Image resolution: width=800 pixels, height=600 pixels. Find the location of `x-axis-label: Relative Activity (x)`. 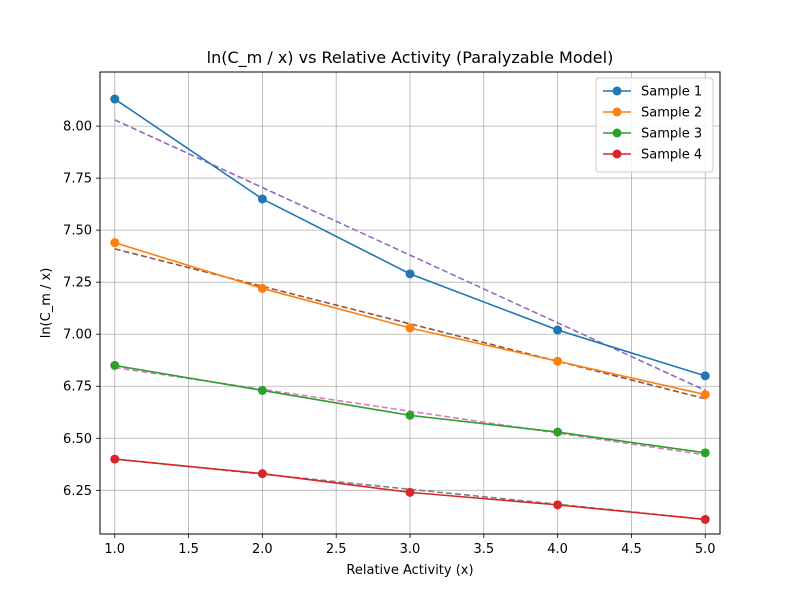

x-axis-label: Relative Activity (x) is located at coordinates (409, 570).